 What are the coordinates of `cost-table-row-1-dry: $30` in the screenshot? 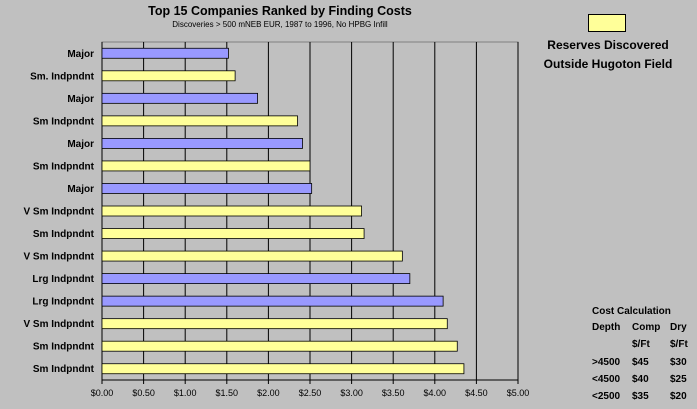 It's located at (678, 362).